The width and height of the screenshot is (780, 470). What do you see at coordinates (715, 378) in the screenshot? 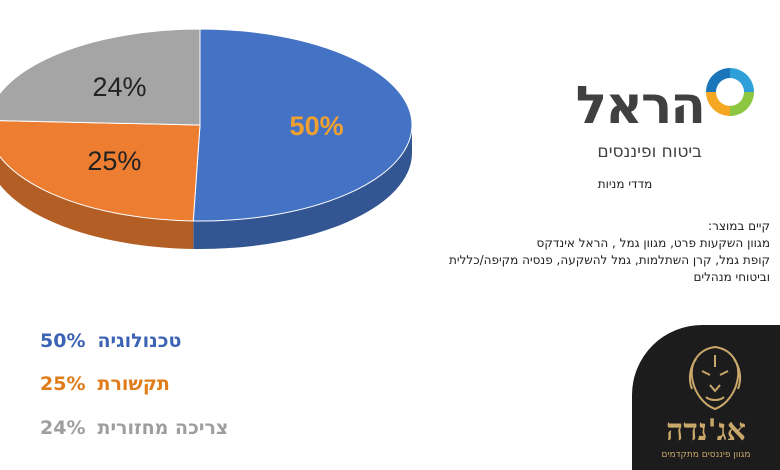
I see `lion-icon` at bounding box center [715, 378].